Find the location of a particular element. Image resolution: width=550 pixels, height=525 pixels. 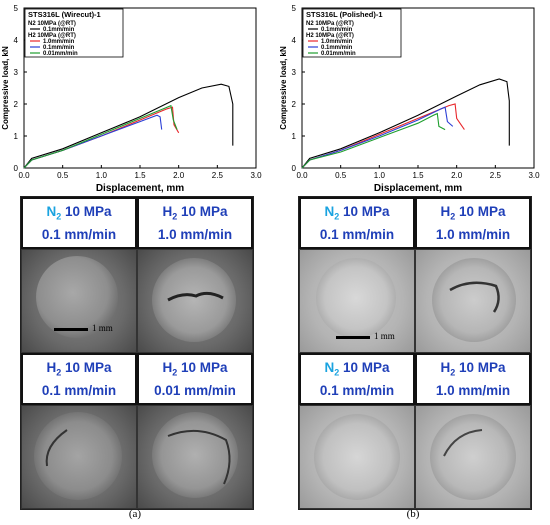

legend-group-label: N2 10MPa (@RT) is located at coordinates (330, 24).